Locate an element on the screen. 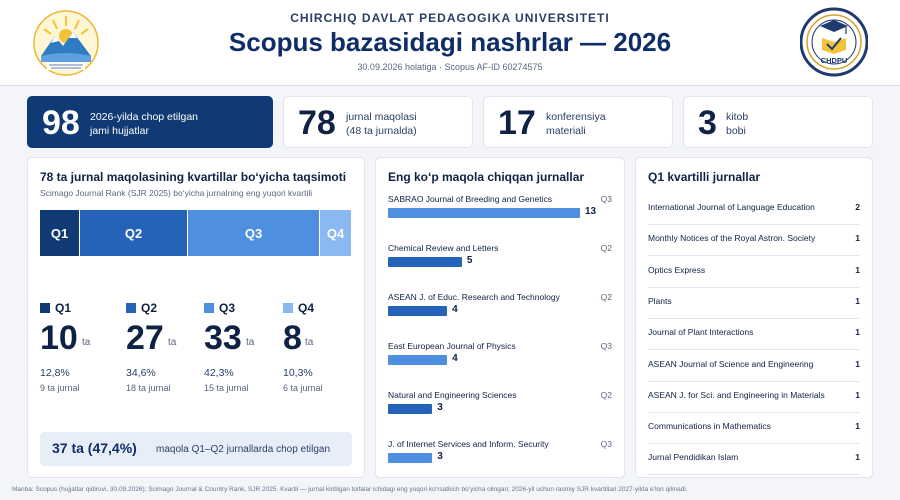 The height and width of the screenshot is (500, 900). quartile-percent: 10,3% is located at coordinates (298, 373).